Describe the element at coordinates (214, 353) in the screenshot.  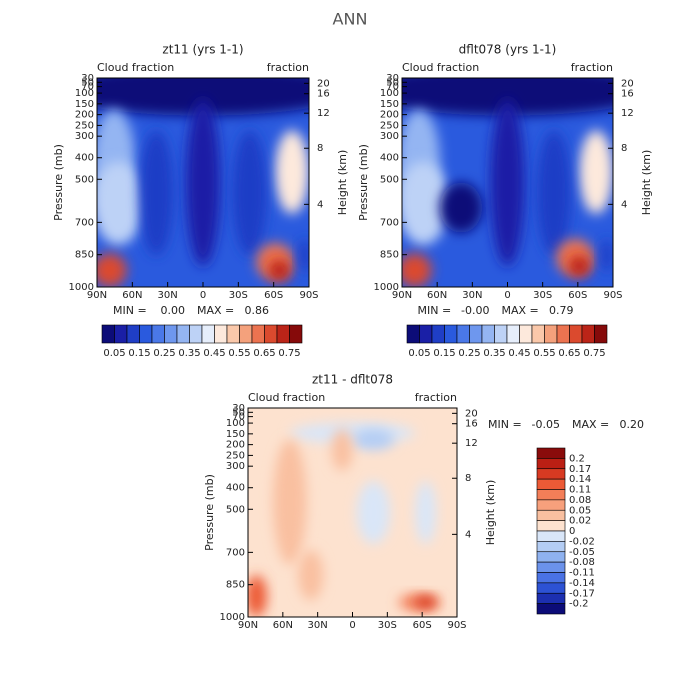
I see `colorbar-label: 0.45` at that location.